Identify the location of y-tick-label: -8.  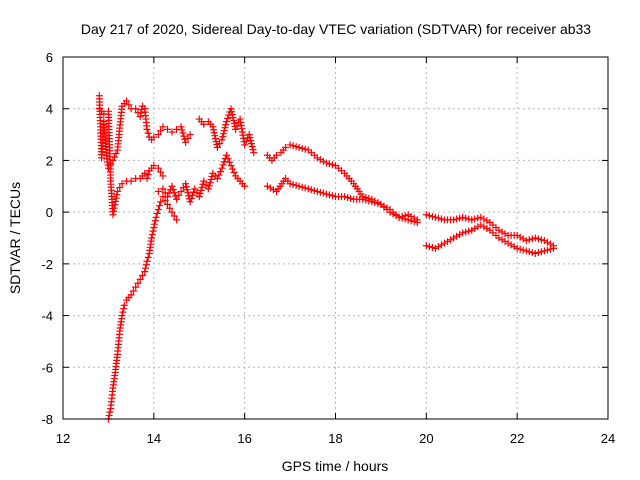
(47, 419).